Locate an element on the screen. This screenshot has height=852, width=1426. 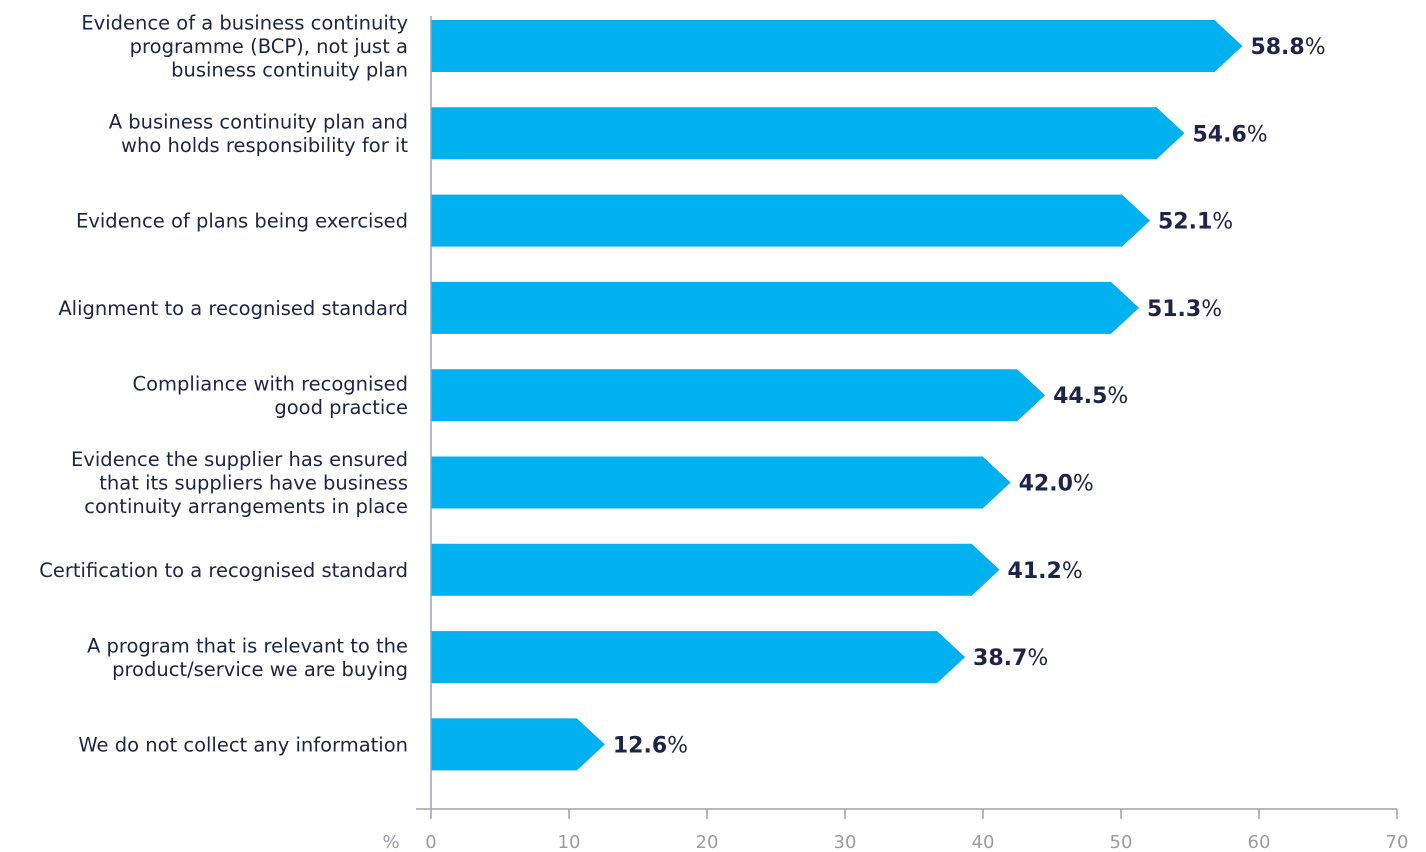
value-label: 54.6% is located at coordinates (1229, 134).